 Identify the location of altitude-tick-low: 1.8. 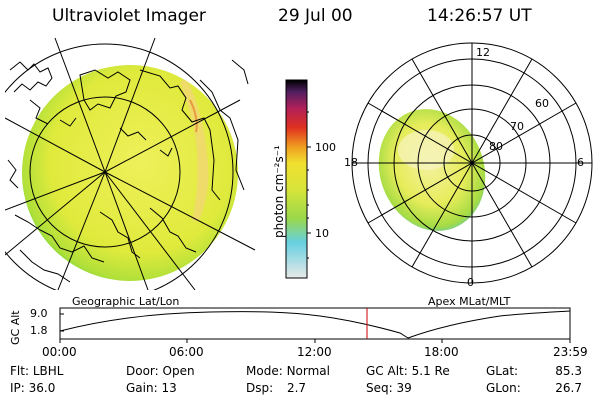
(39, 330).